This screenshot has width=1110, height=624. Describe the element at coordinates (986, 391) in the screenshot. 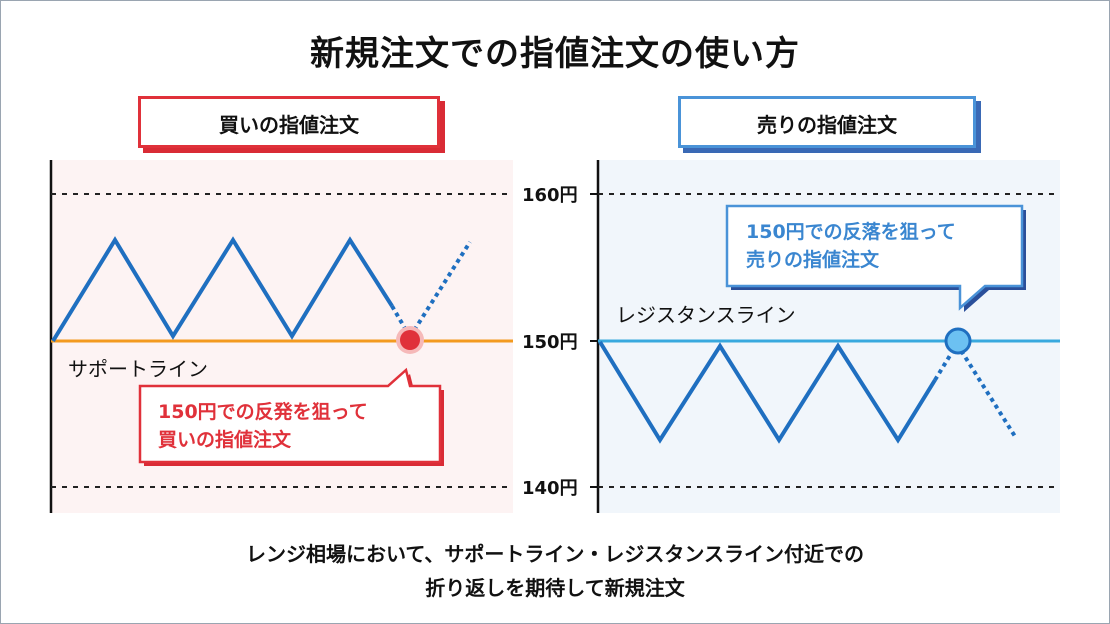

I see `sell-price-path-dotted-down` at that location.